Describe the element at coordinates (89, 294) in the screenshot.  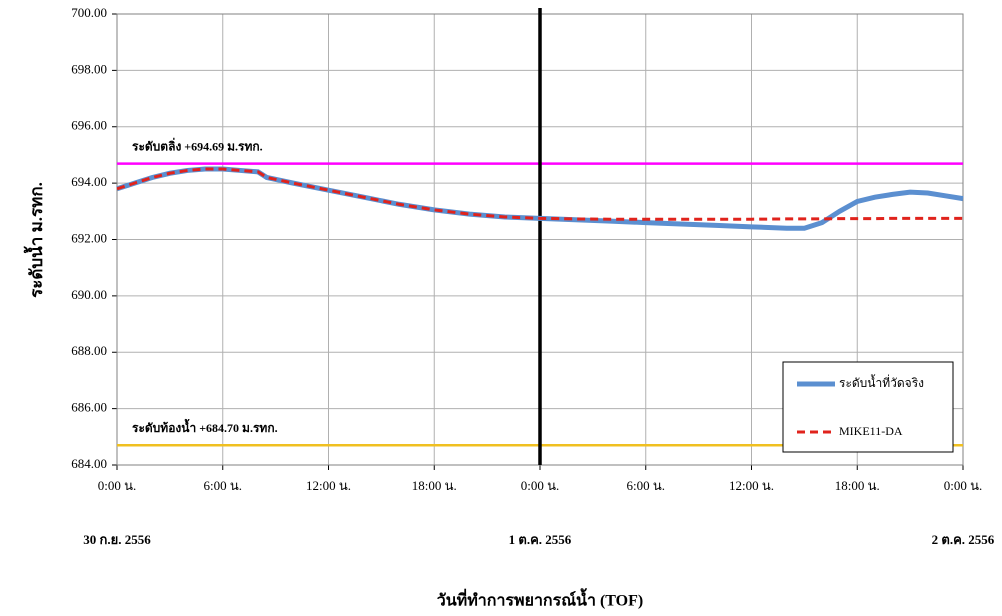
I see `y-tick-label: 690.00` at that location.